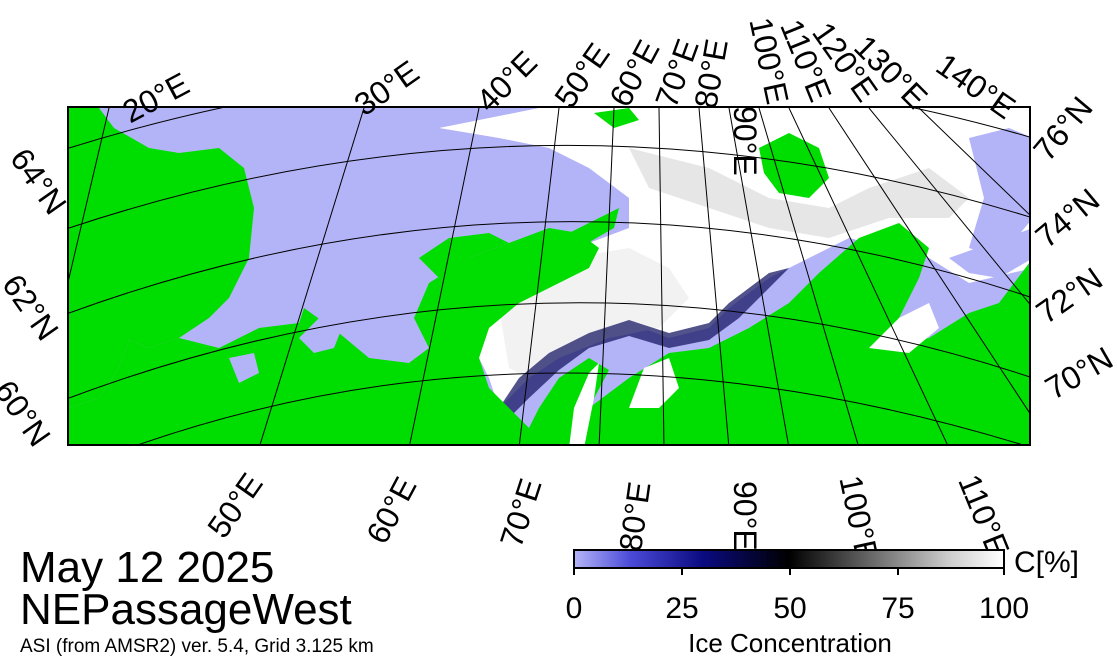 The image size is (1117, 666). Describe the element at coordinates (33, 307) in the screenshot. I see `lat-label-left-62n: 62°N` at that location.